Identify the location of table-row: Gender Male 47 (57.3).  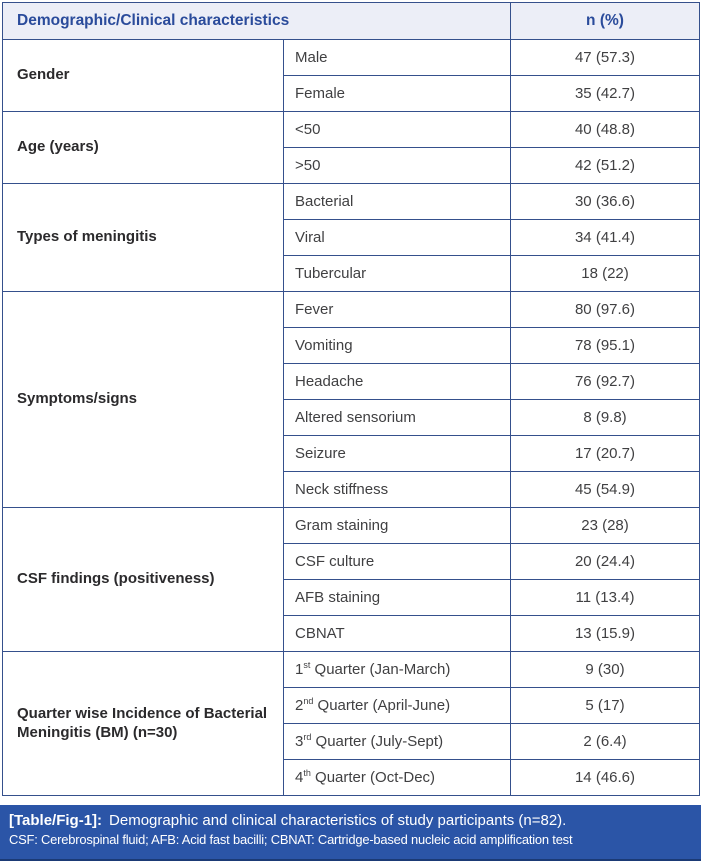
(351, 75).